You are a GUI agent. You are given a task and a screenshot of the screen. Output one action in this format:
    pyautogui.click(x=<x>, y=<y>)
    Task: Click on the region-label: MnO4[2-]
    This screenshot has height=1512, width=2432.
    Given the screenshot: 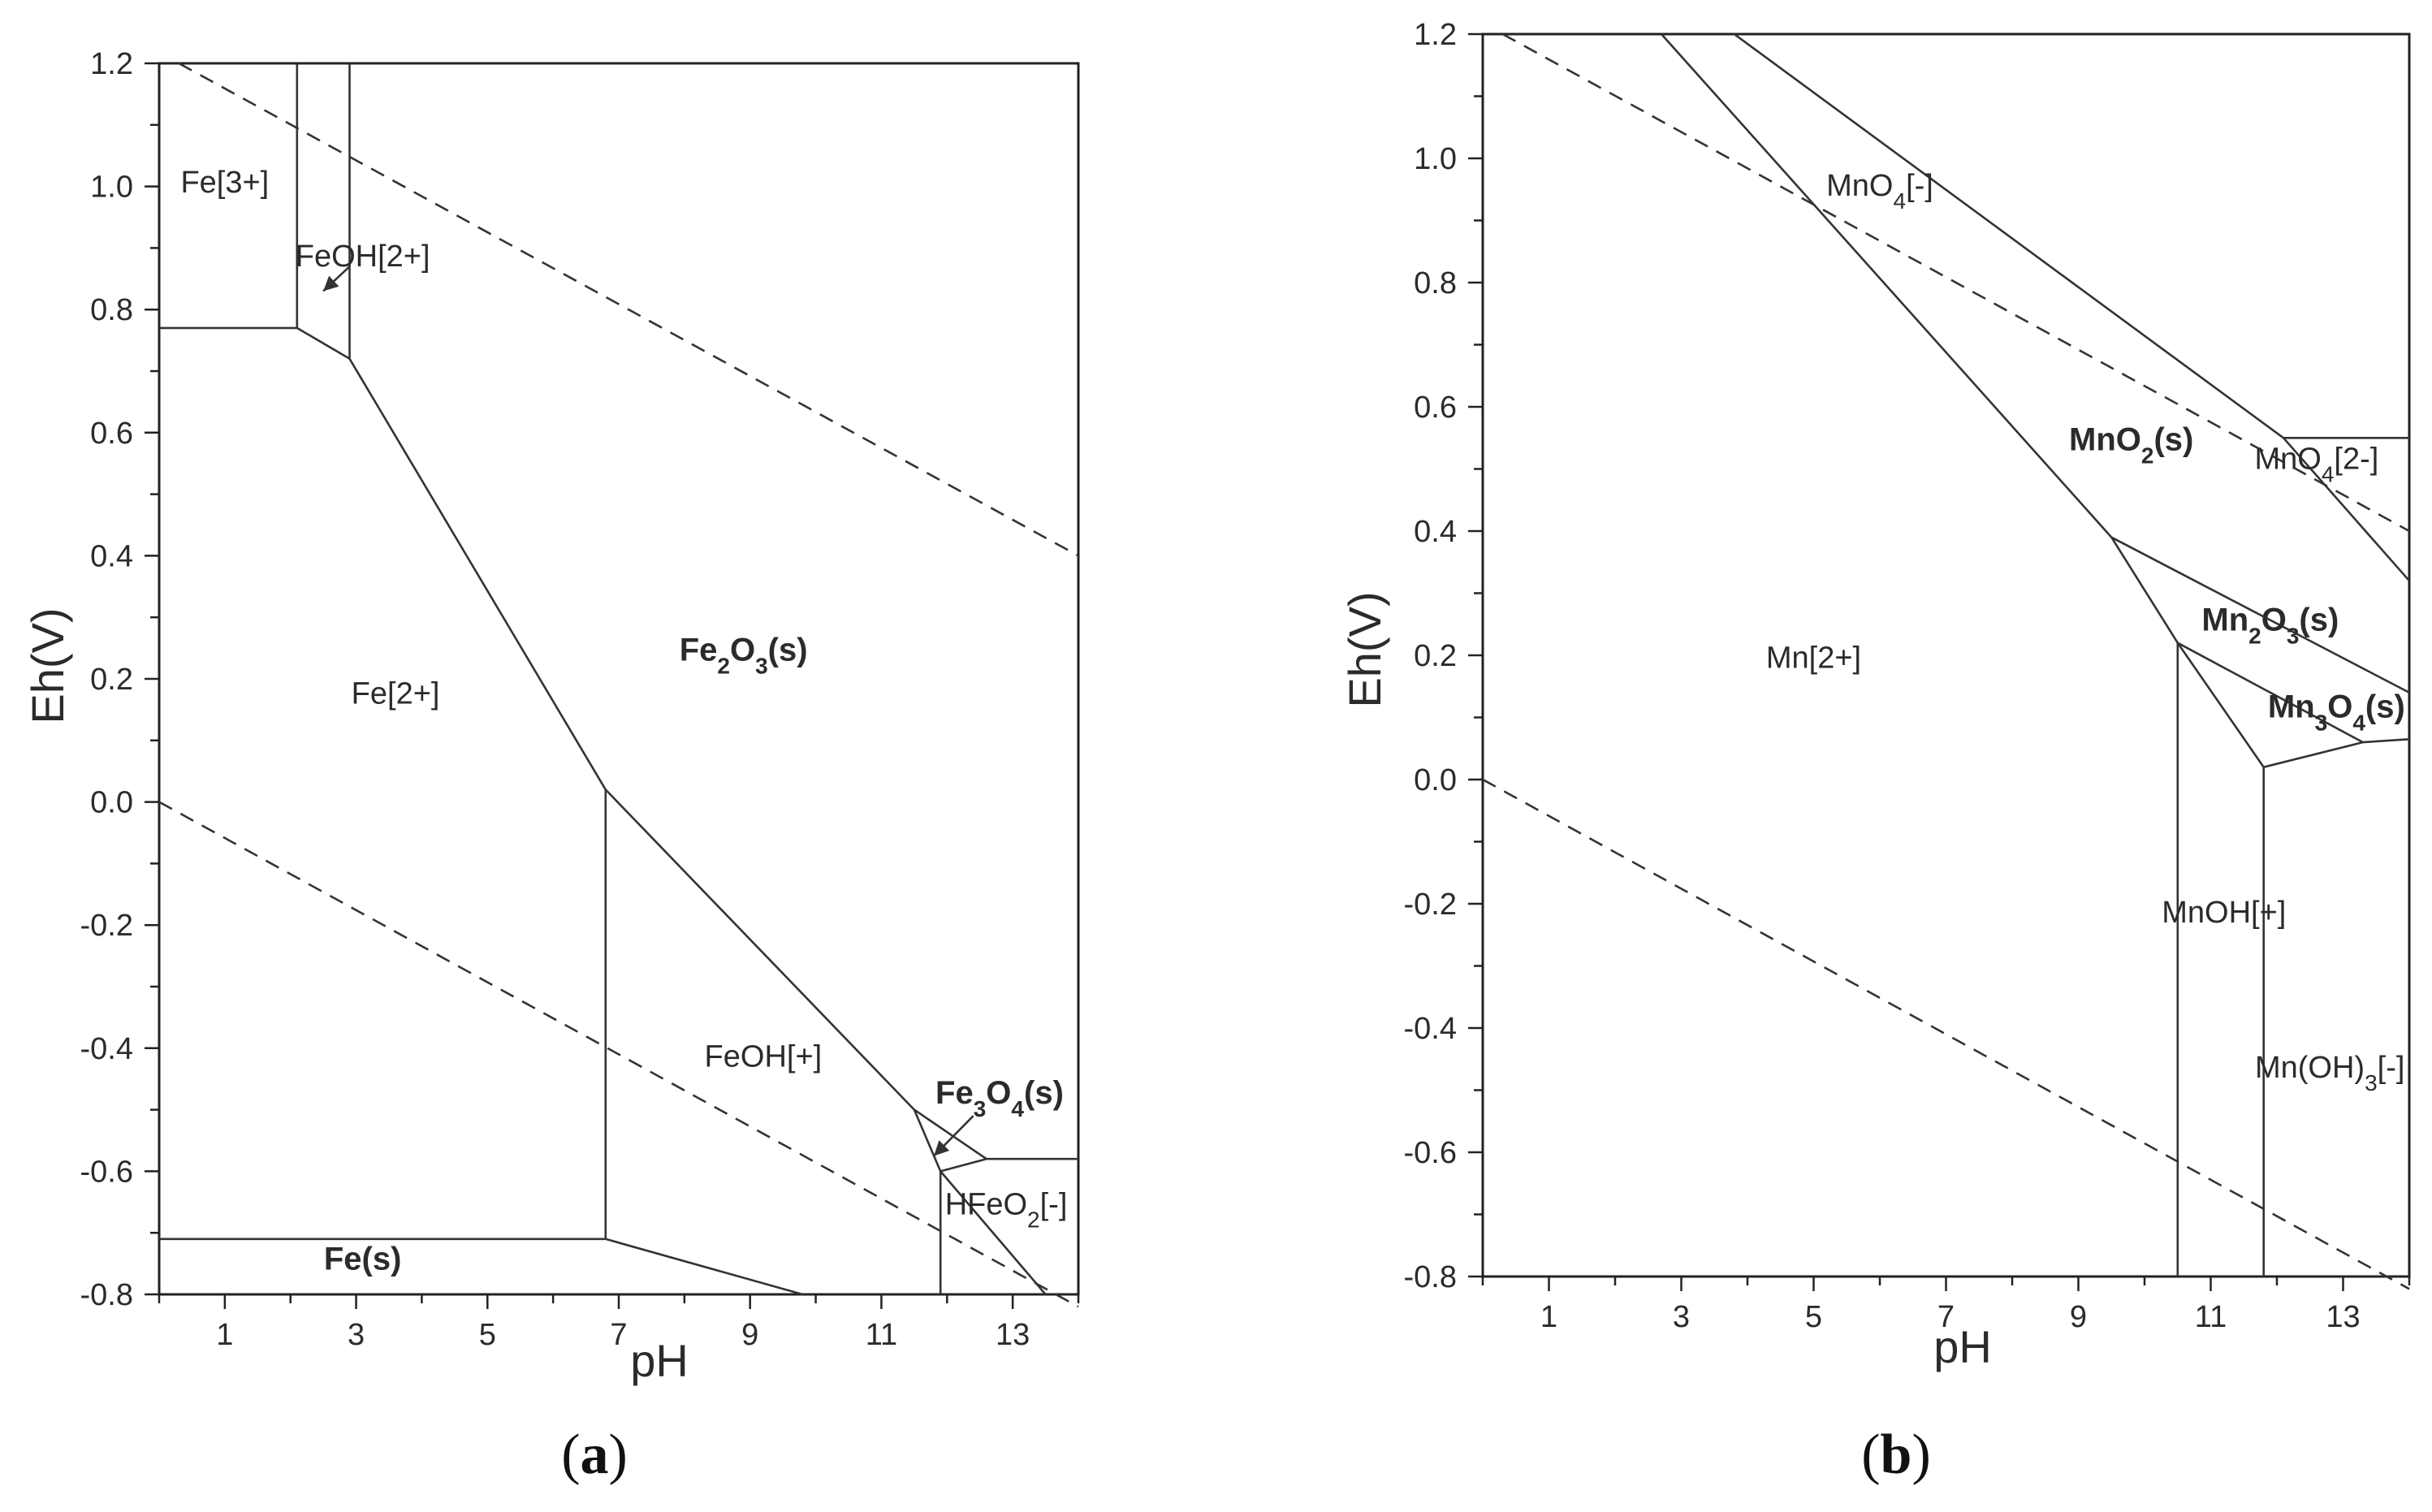 What is the action you would take?
    pyautogui.click(x=2316, y=465)
    